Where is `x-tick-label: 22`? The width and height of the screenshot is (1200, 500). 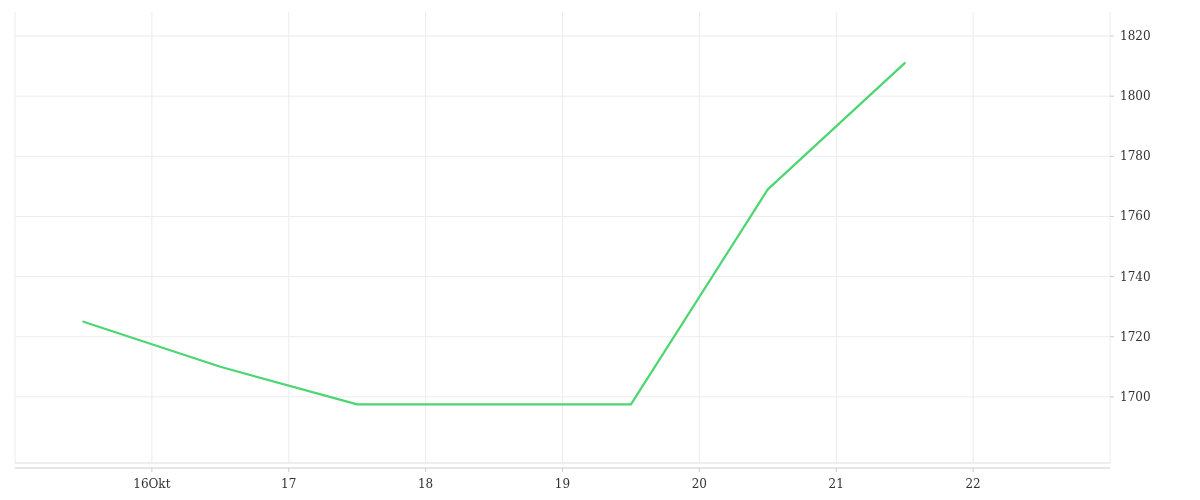 x-tick-label: 22 is located at coordinates (973, 484).